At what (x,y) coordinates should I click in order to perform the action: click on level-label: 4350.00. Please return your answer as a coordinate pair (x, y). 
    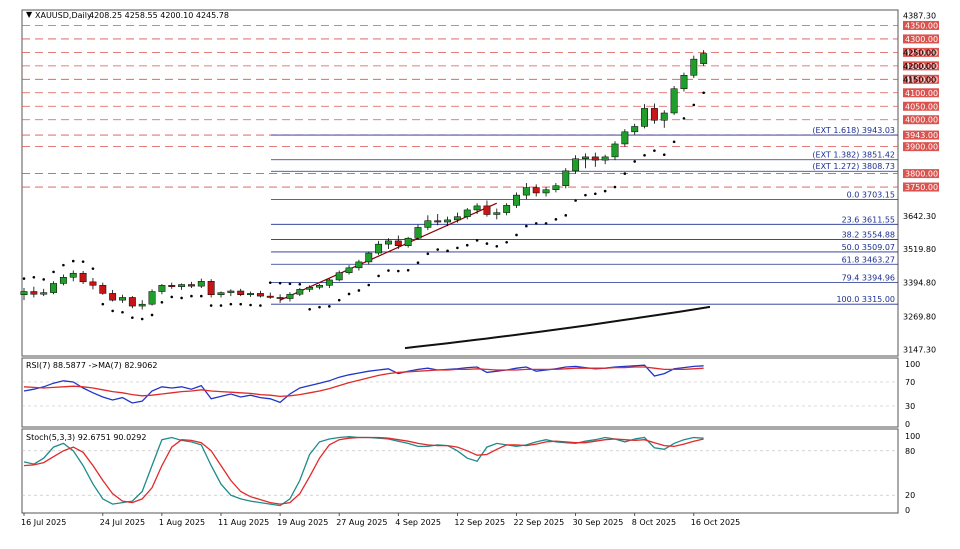
    Looking at the image, I should click on (921, 25).